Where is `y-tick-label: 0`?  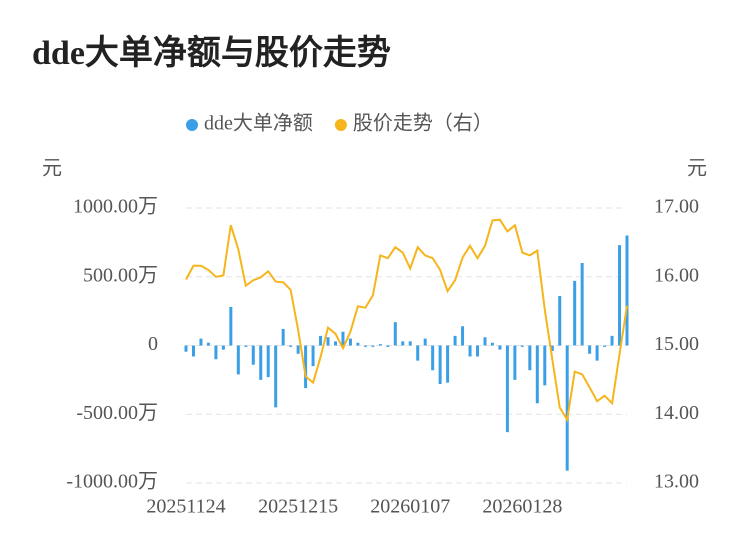
y-tick-label: 0 is located at coordinates (153, 344).